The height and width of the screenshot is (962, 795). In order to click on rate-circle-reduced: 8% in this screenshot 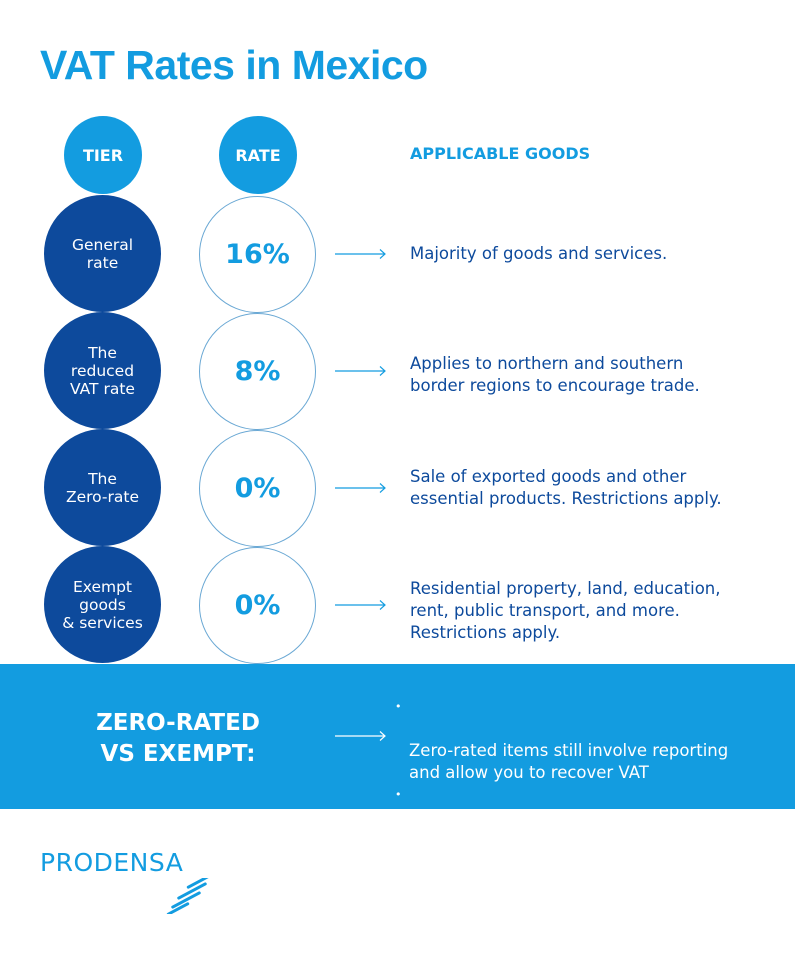, I will do `click(257, 371)`.